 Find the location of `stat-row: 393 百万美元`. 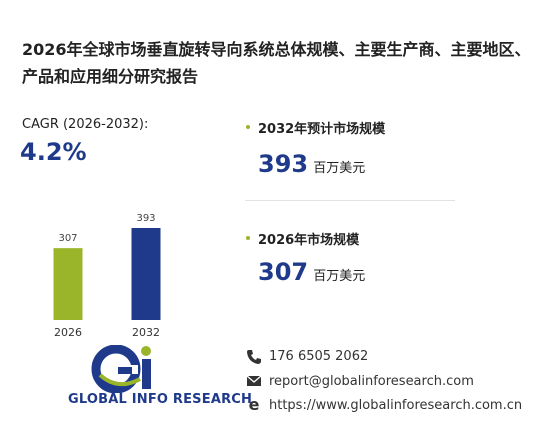

stat-row: 393 百万美元 is located at coordinates (311, 164).